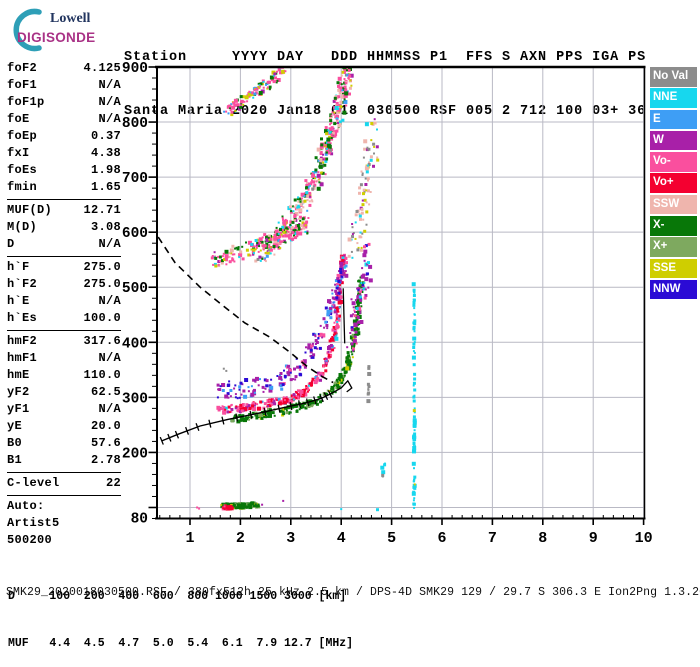  Describe the element at coordinates (18, 301) in the screenshot. I see `param-label: h`E` at that location.